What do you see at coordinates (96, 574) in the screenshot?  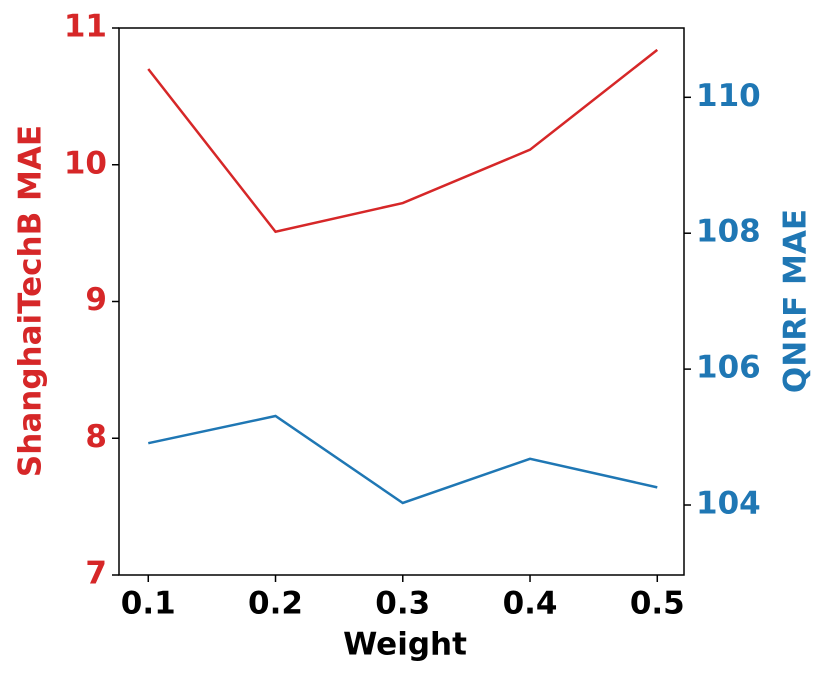 I see `y-tick-label: 7` at bounding box center [96, 574].